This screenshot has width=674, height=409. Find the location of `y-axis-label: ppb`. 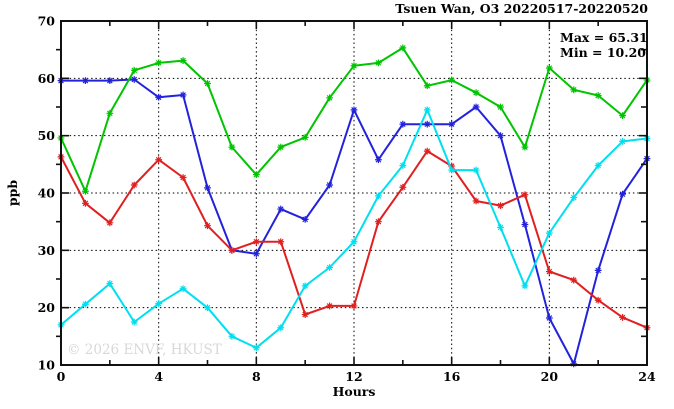

y-axis-label: ppb is located at coordinates (12, 193).